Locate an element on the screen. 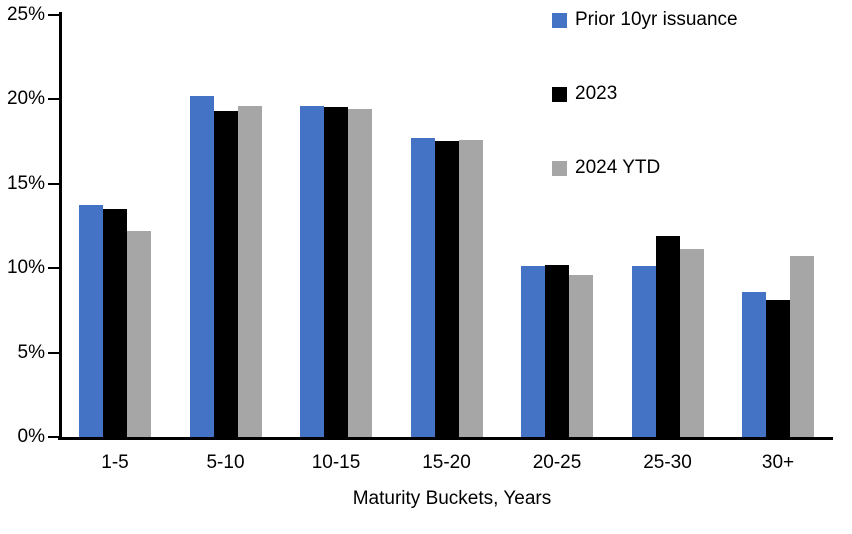 The width and height of the screenshot is (852, 534). category-label: 15-20 is located at coordinates (446, 462).